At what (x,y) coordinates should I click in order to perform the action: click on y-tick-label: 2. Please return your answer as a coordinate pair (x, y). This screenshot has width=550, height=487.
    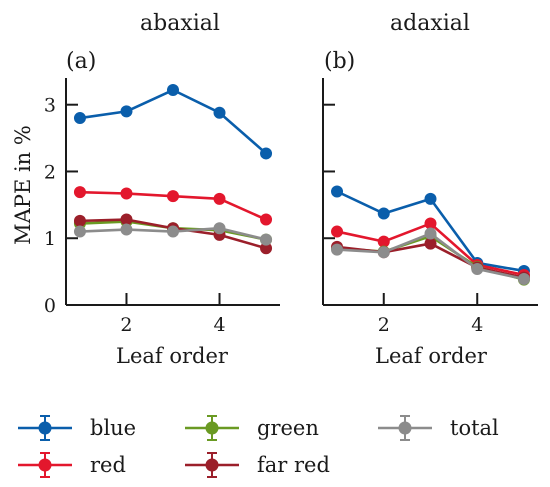
    Looking at the image, I should click on (50, 172).